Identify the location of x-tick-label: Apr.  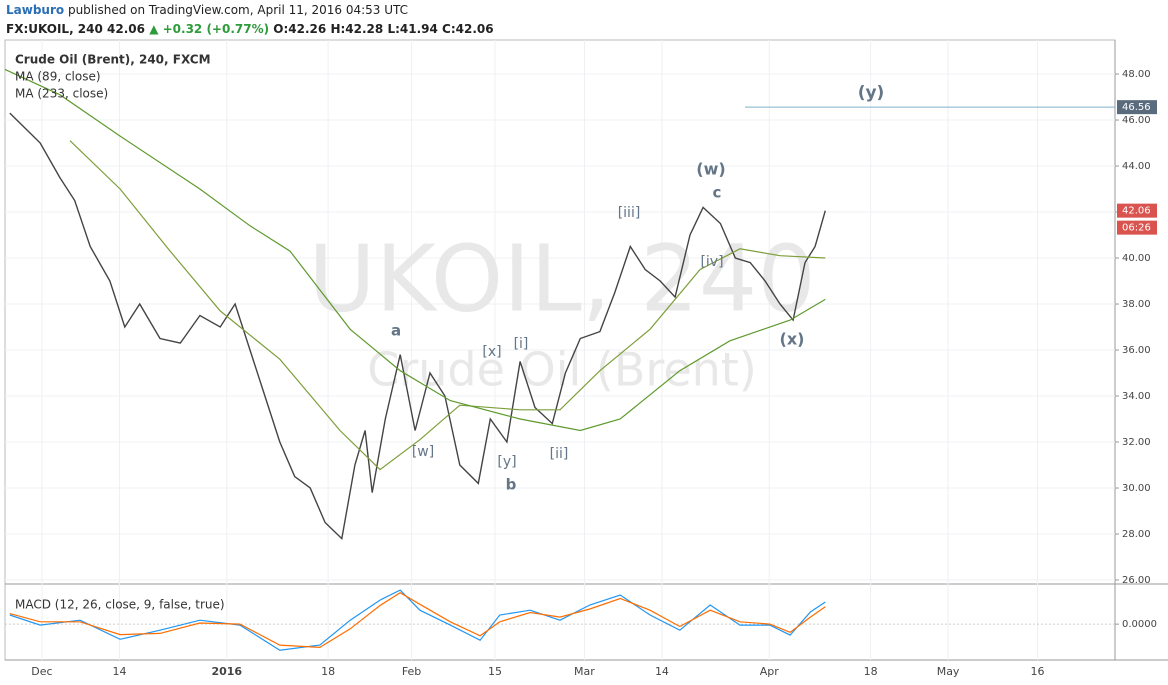
(770, 671).